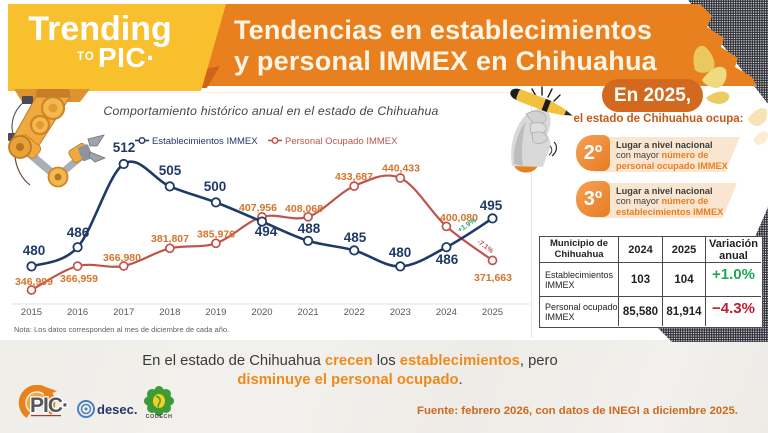 This screenshot has height=433, width=768. What do you see at coordinates (354, 177) in the screenshot?
I see `svg-text: 433,687` at bounding box center [354, 177].